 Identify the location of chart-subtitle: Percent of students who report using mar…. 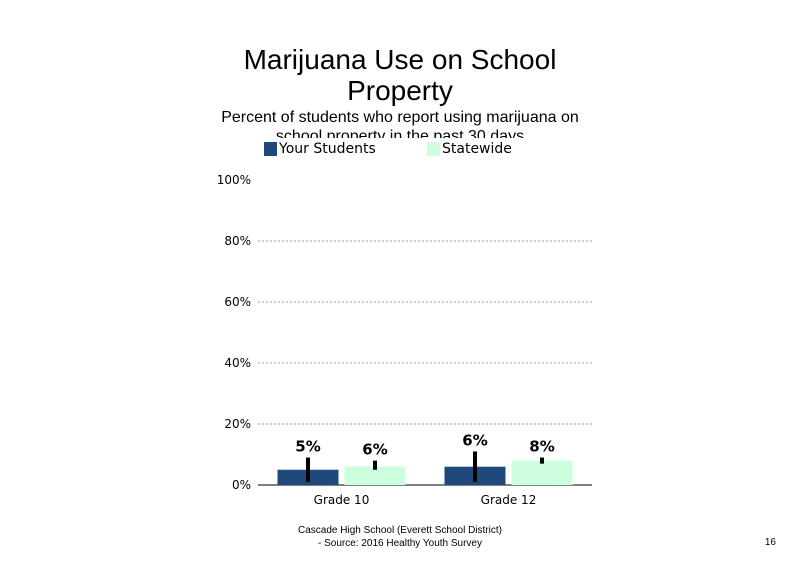
(400, 123).